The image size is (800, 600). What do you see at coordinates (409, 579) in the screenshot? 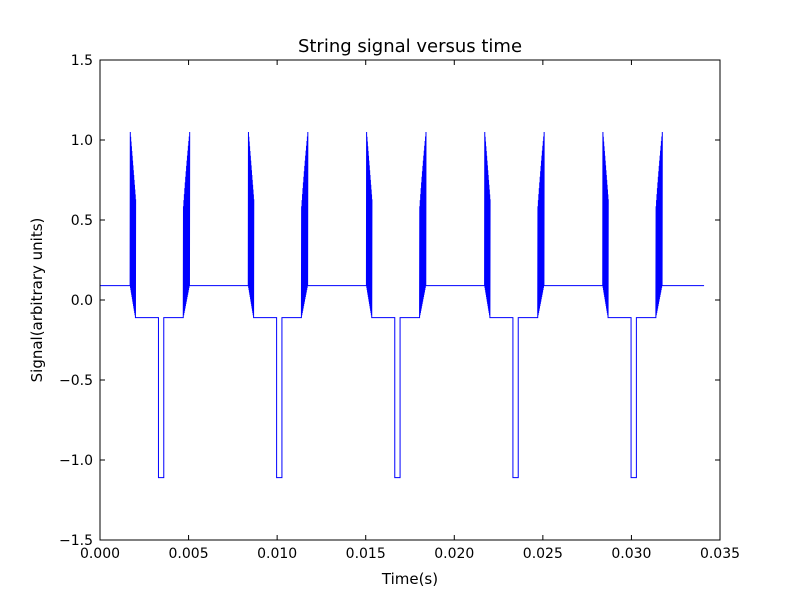
I see `x-axis-label: Time(s)` at bounding box center [409, 579].